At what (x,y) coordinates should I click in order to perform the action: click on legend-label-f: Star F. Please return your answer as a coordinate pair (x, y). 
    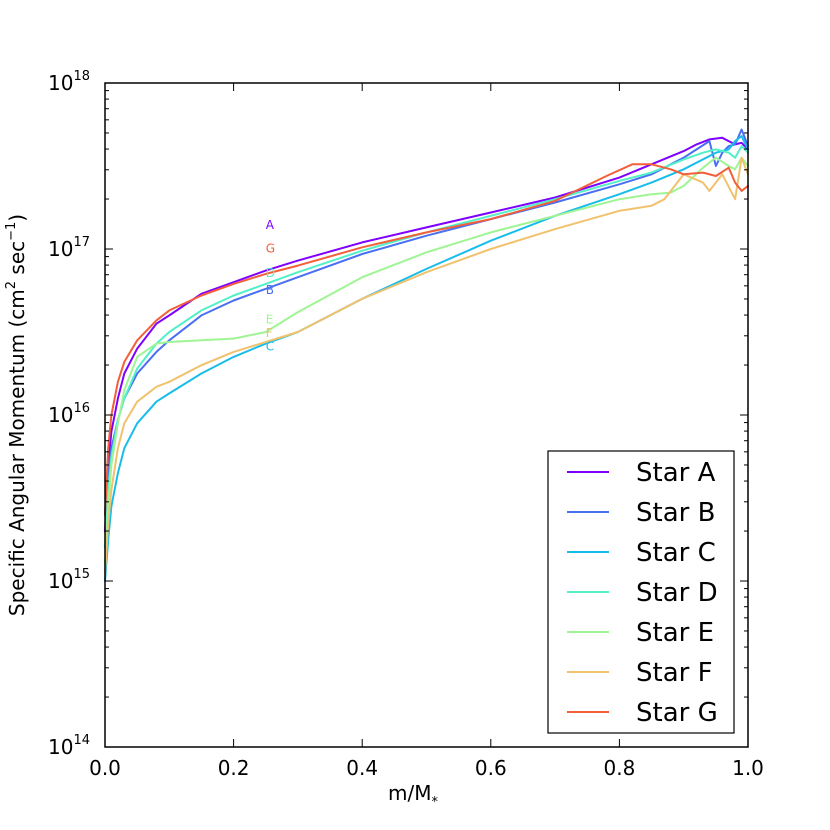
    Looking at the image, I should click on (674, 673).